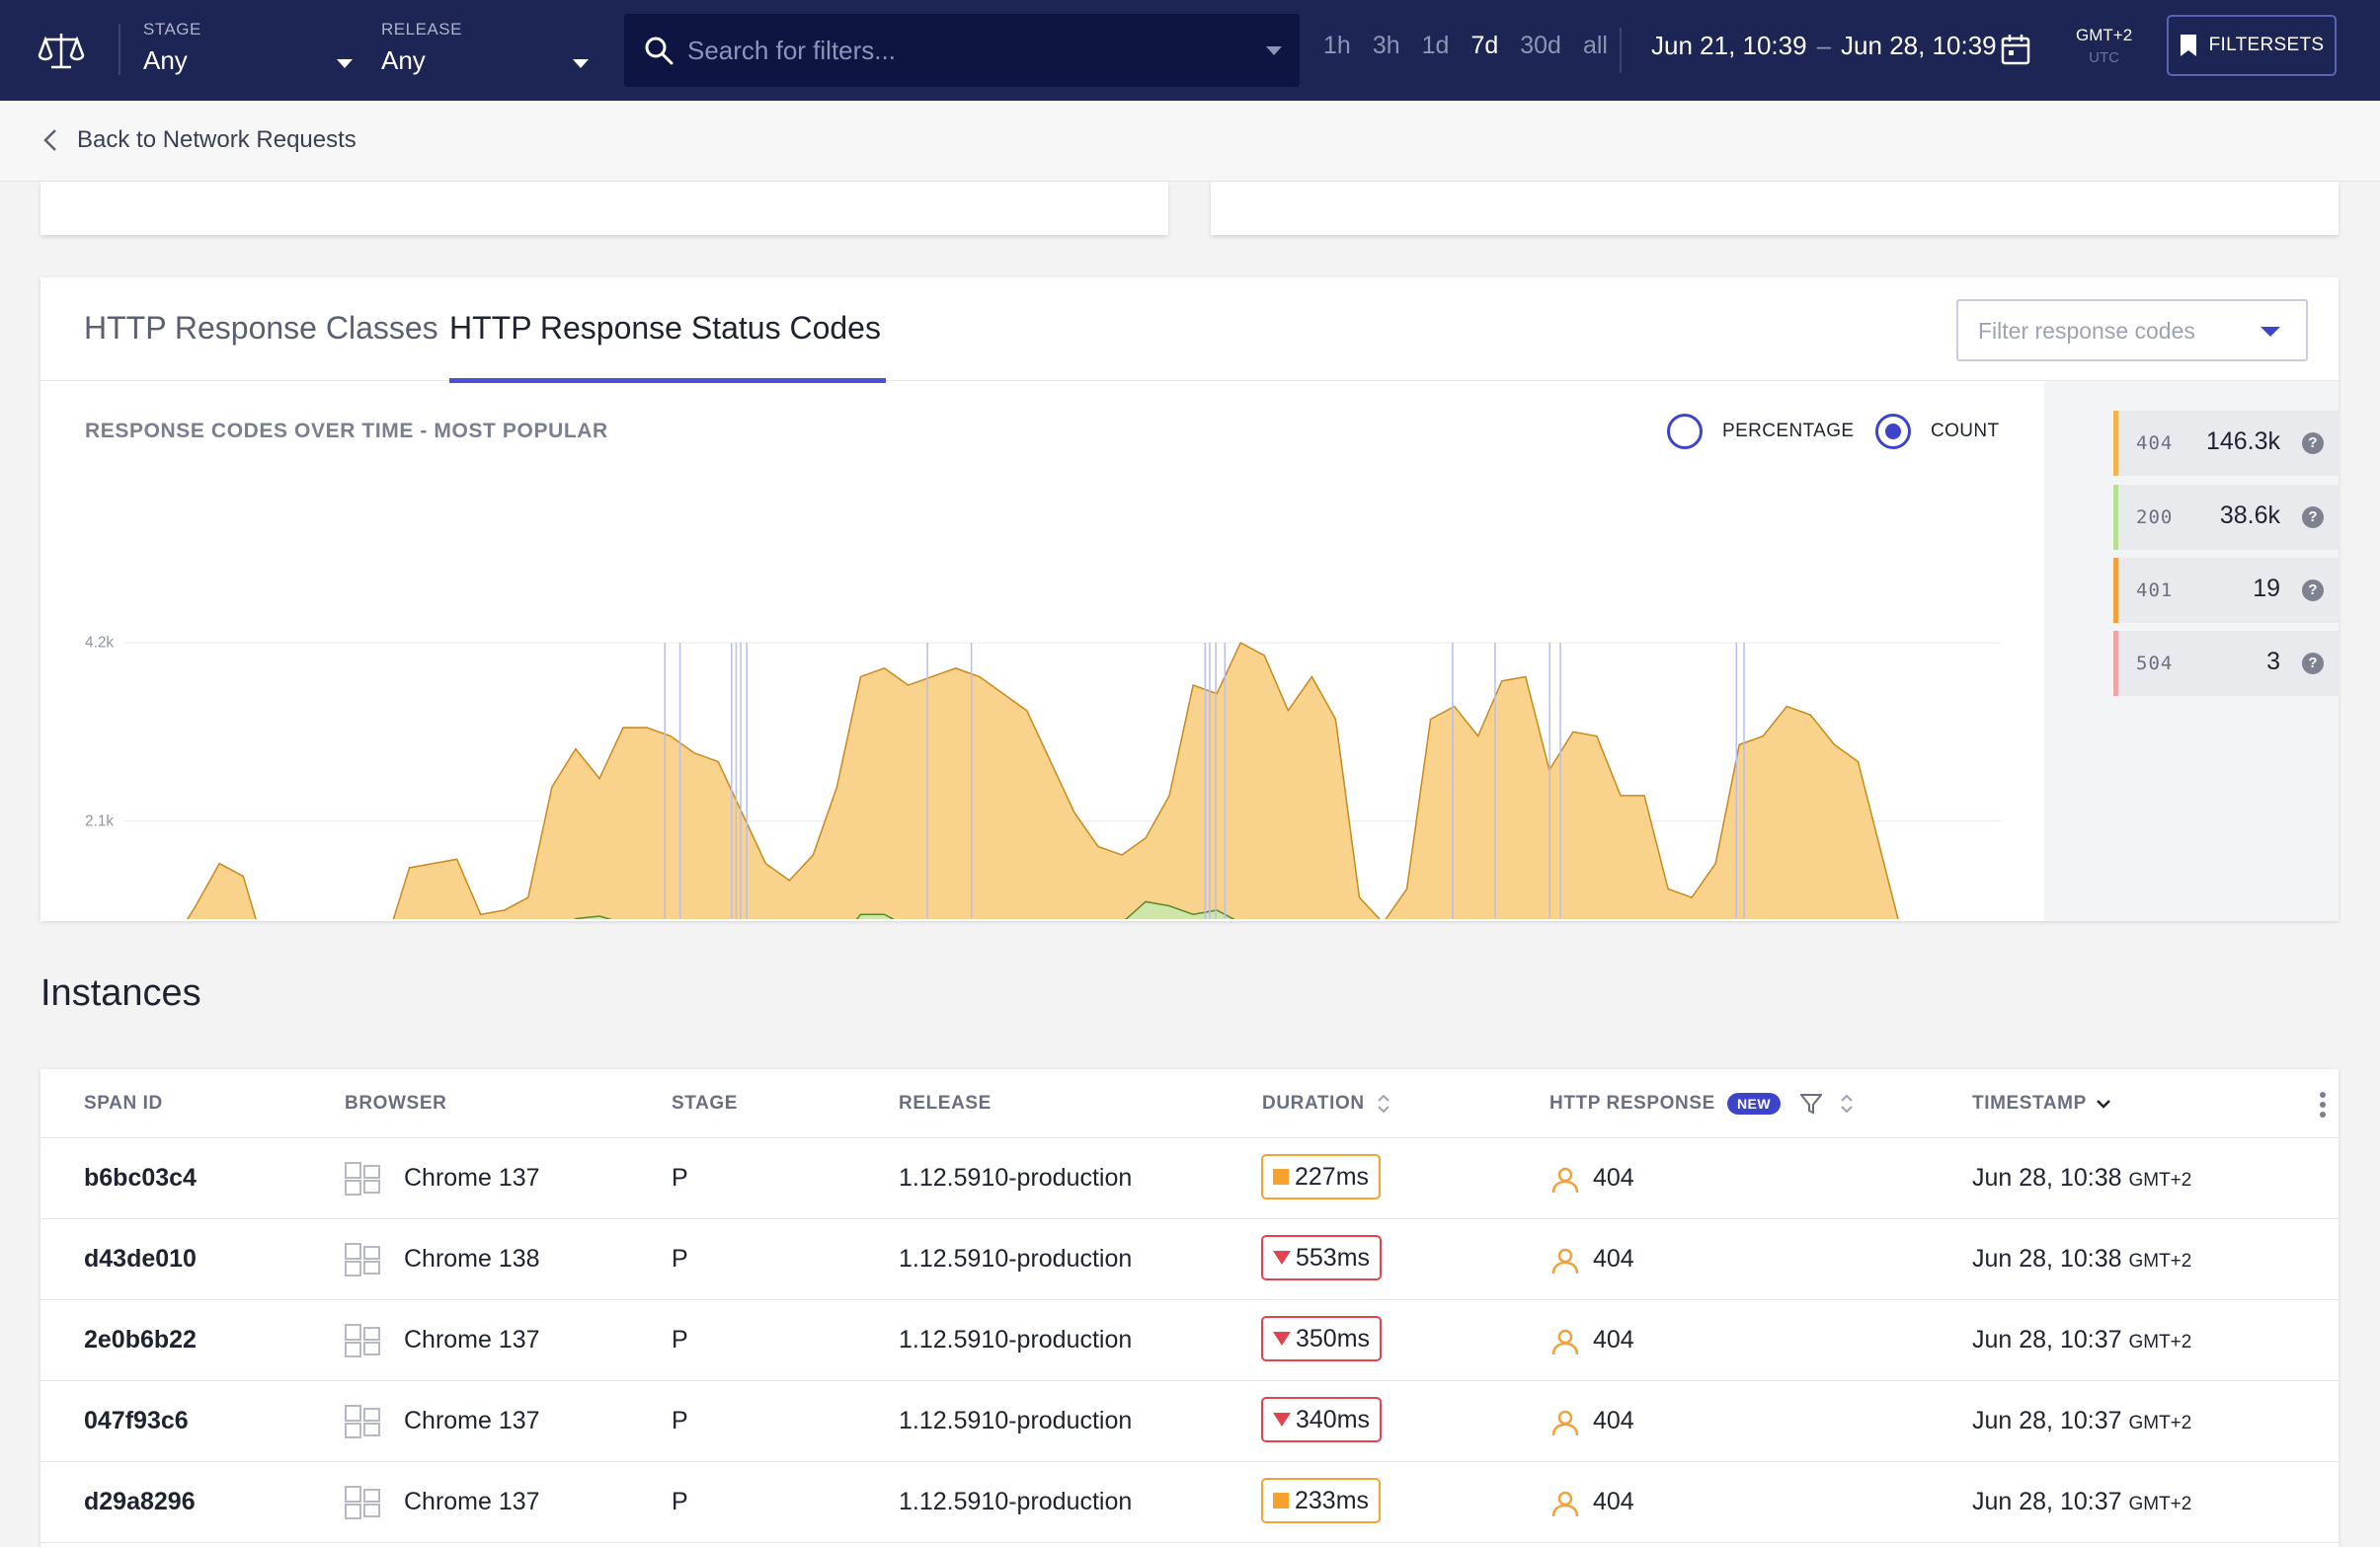 The height and width of the screenshot is (1547, 2380). Describe the element at coordinates (1321, 1500) in the screenshot. I see `duration-badge: 233ms` at that location.